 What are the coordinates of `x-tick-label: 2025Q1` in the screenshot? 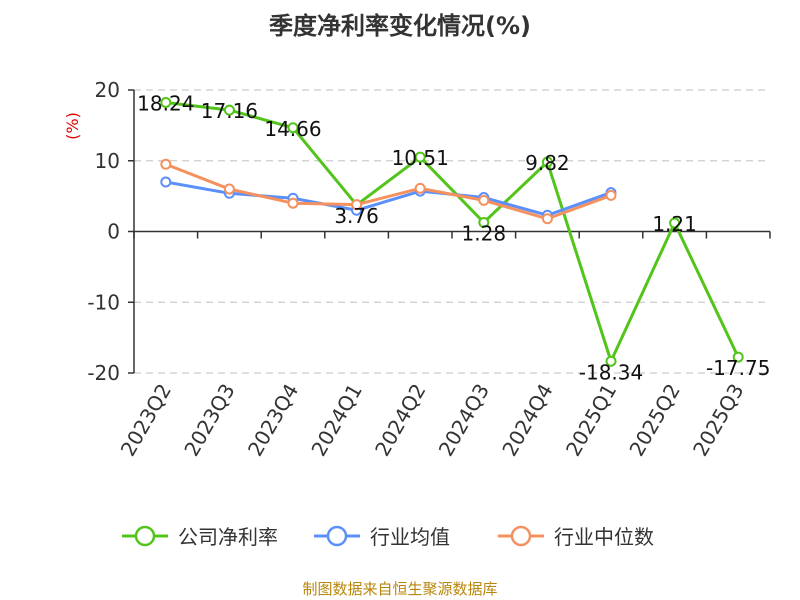 It's located at (591, 420).